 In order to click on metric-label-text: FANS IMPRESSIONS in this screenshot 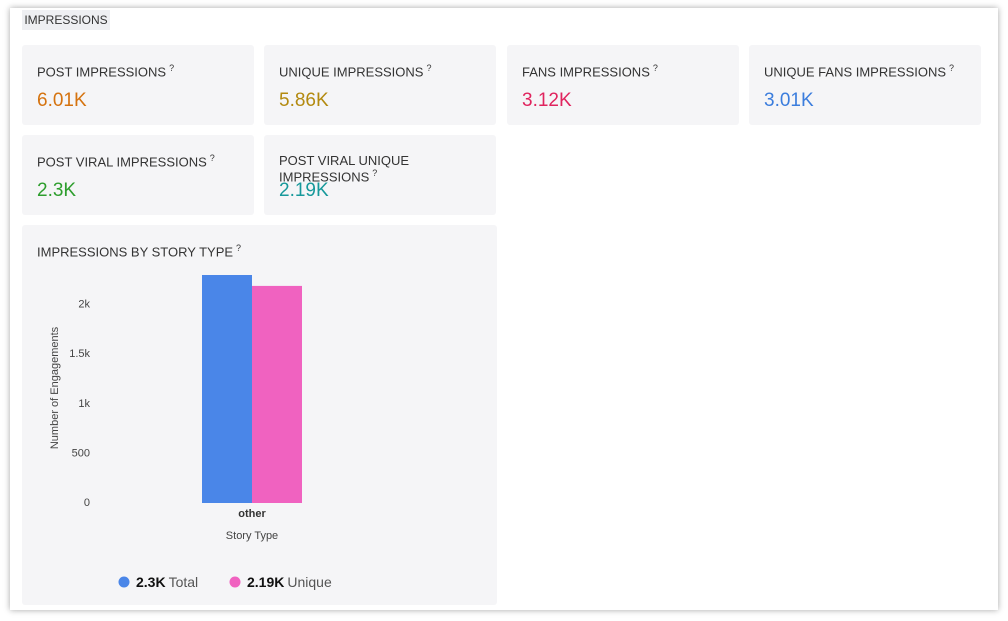, I will do `click(586, 72)`.